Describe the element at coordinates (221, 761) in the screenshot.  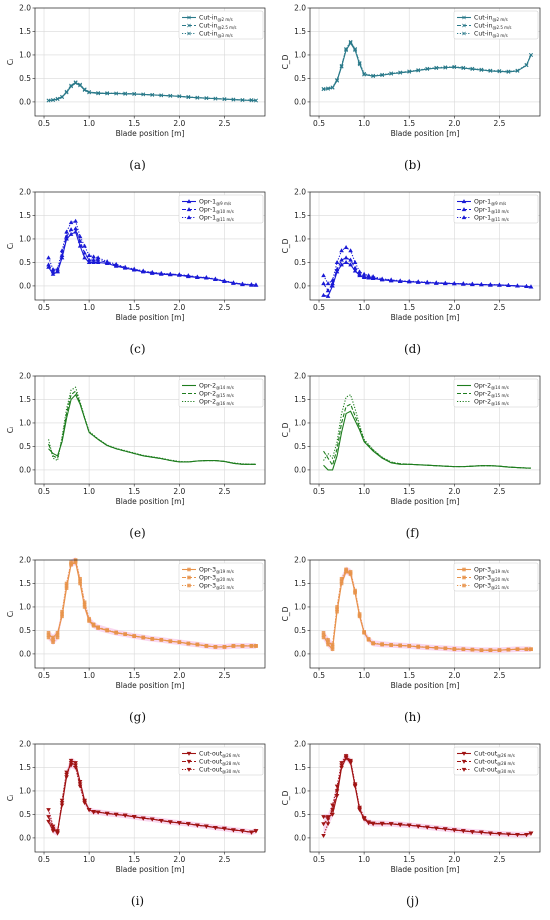
I see `legend-box` at that location.